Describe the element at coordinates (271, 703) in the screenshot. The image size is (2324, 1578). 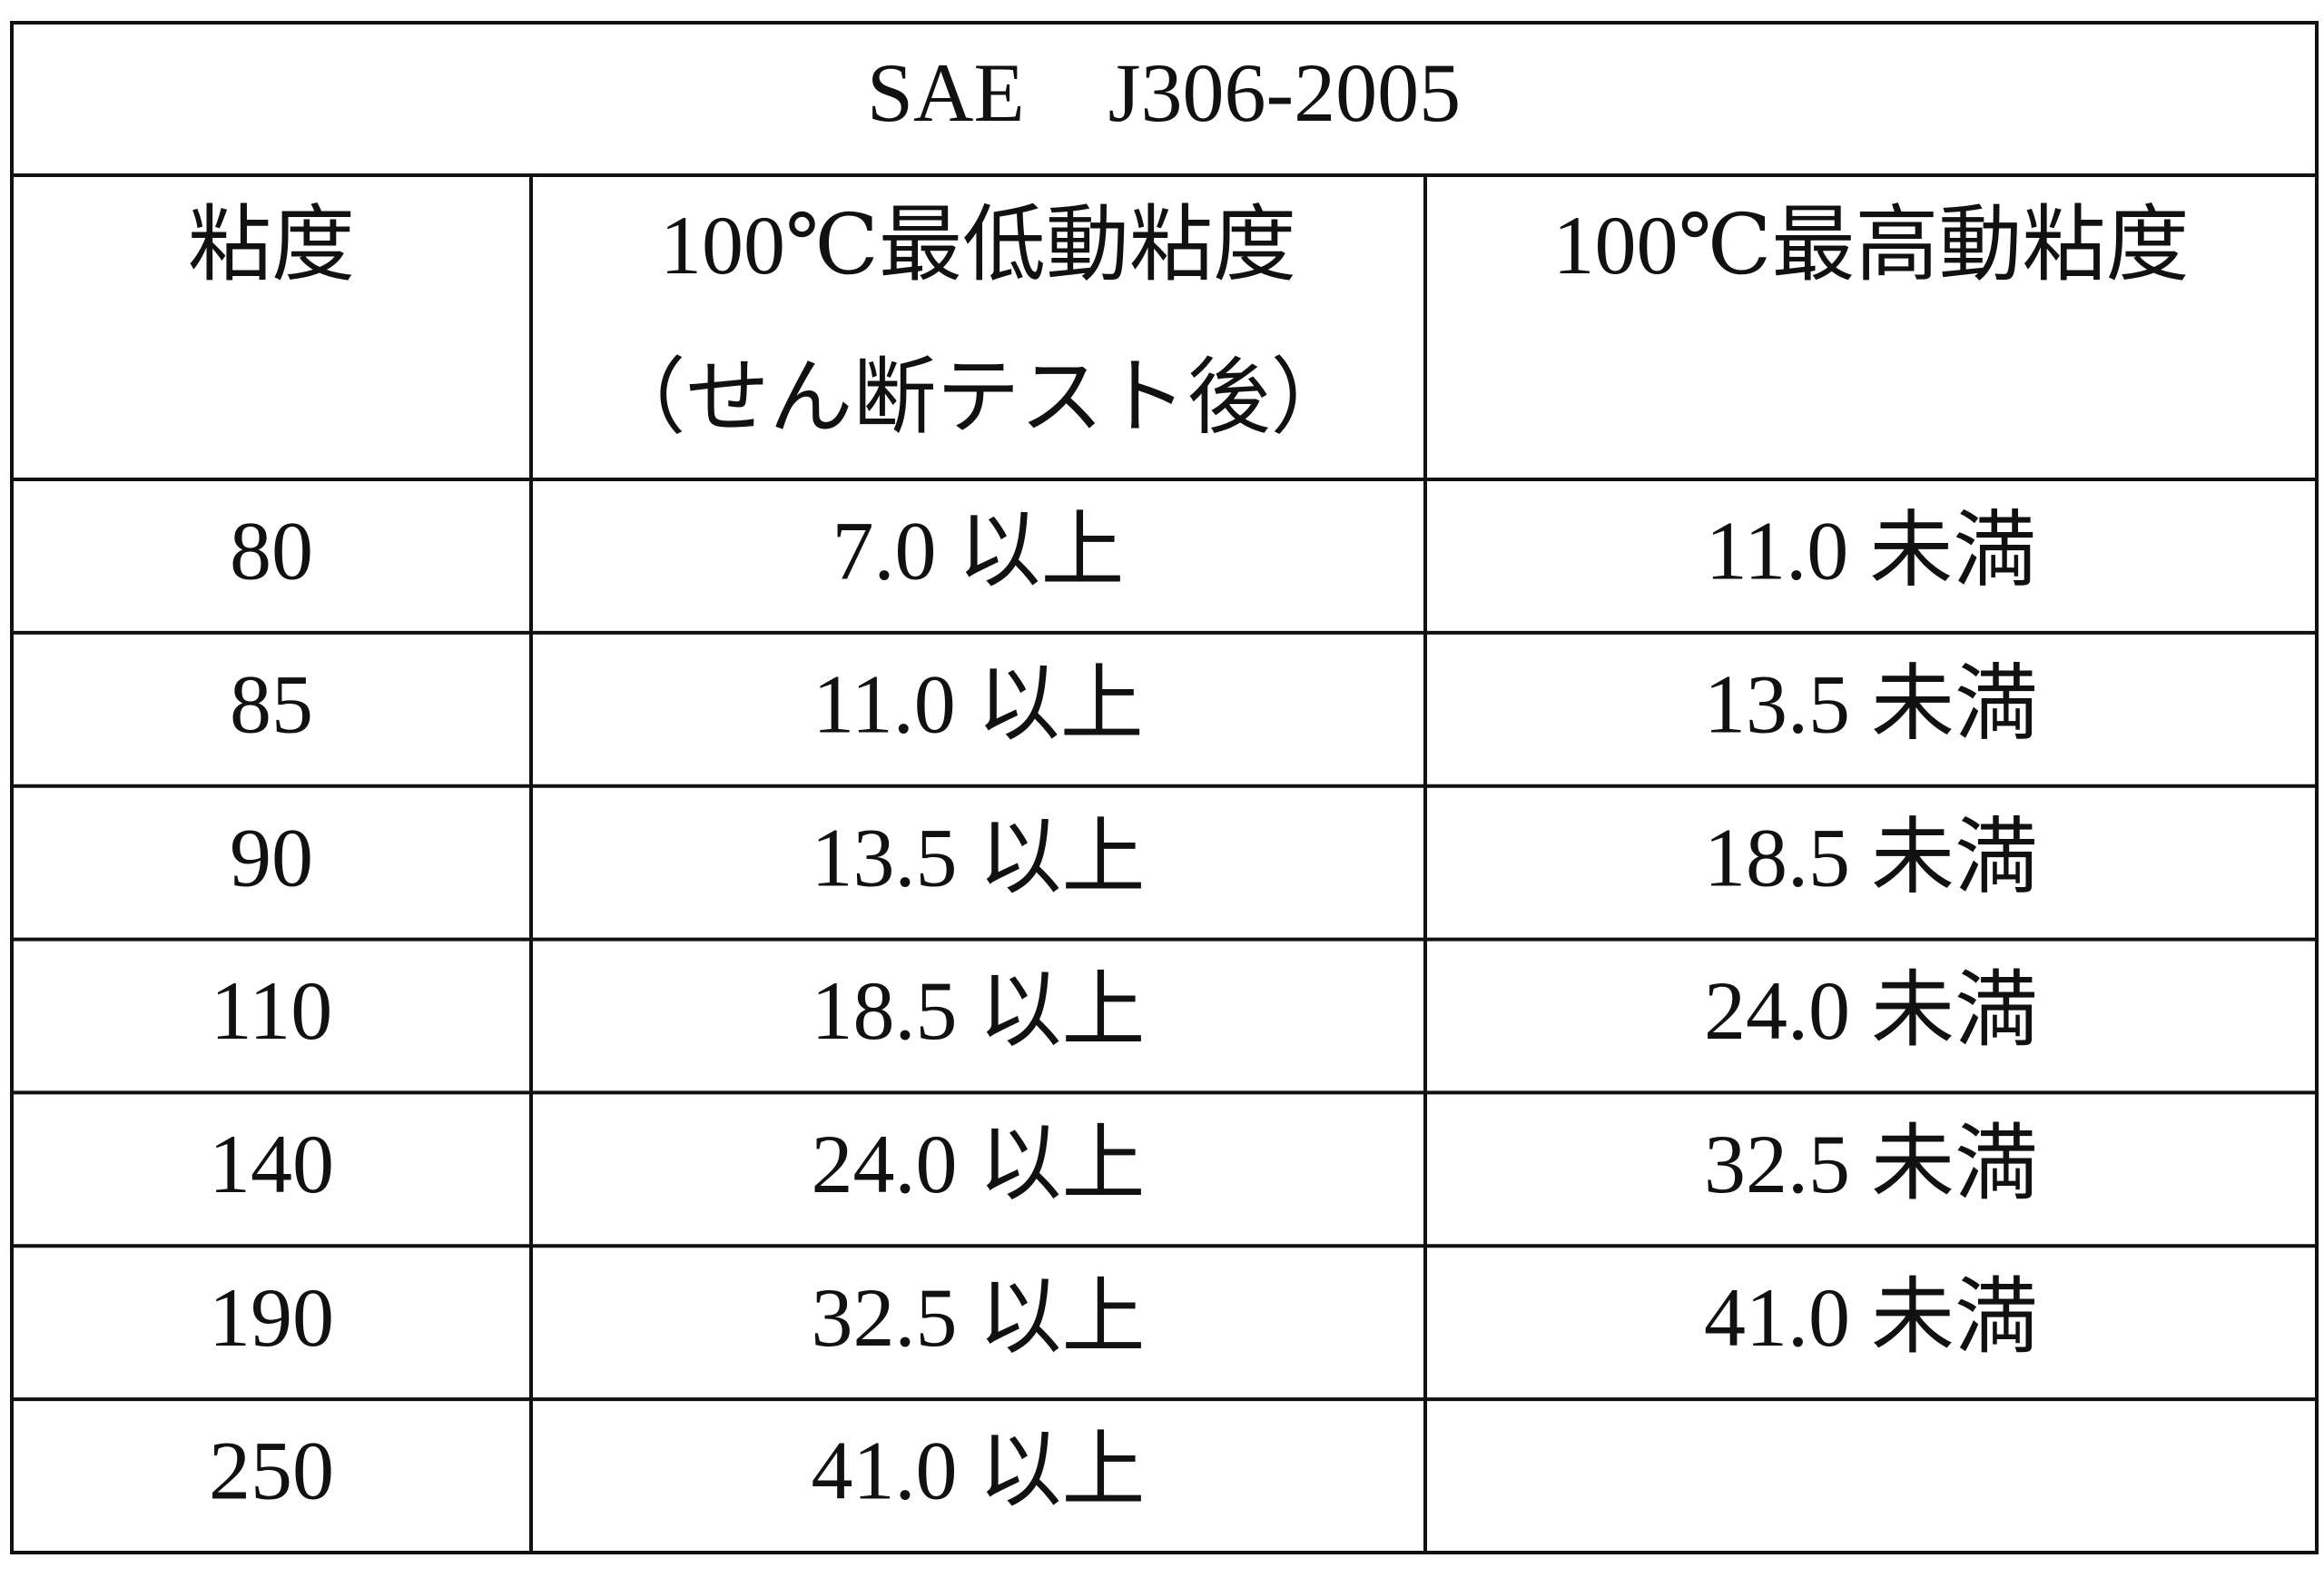
I see `table-cell: 85` at that location.